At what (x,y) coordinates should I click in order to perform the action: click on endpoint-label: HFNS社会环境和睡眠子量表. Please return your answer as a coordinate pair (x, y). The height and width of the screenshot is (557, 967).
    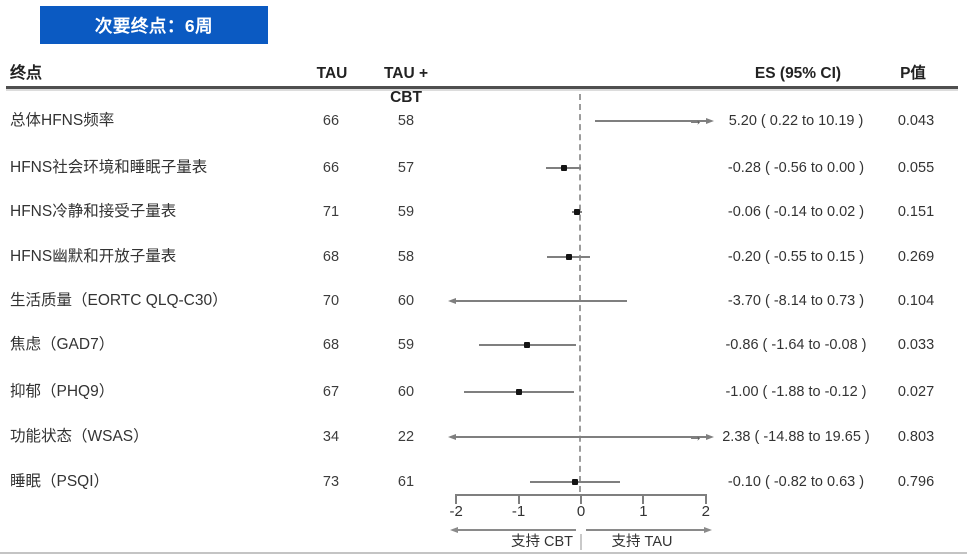
    Looking at the image, I should click on (109, 167).